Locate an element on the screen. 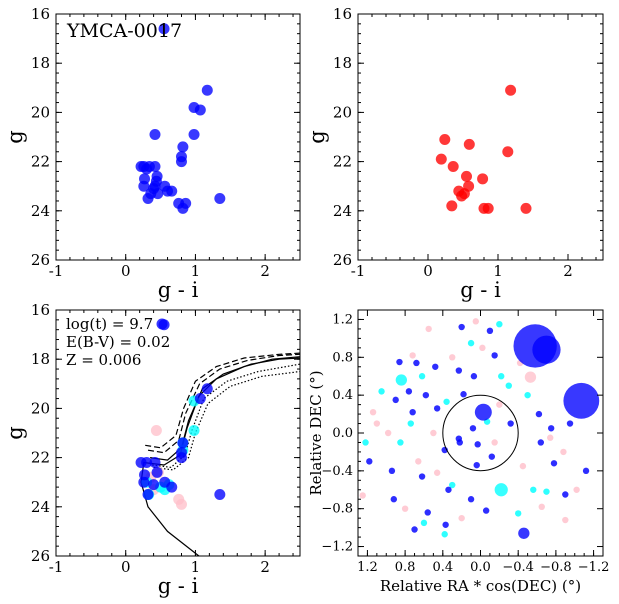 This screenshot has width=619, height=604. y-tick-label: 16 is located at coordinates (40, 310).